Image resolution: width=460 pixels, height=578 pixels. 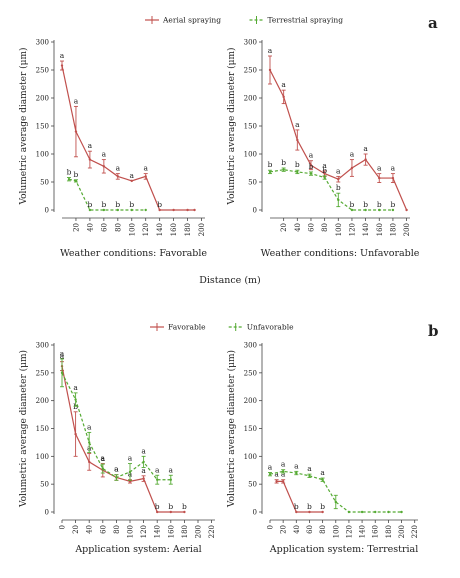 What do you see at coordinates (311, 227) in the screenshot?
I see `x-tick-label: 60` at bounding box center [311, 227].